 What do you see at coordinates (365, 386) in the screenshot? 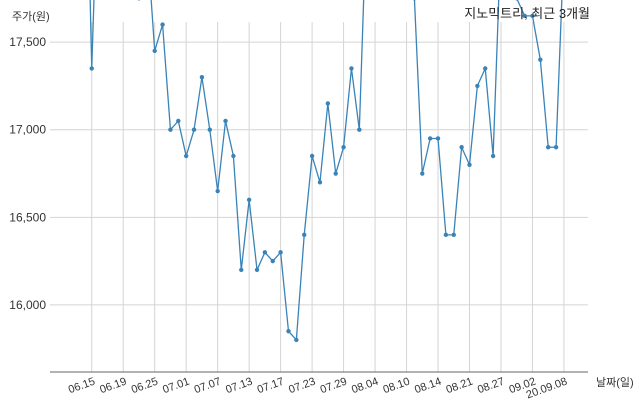
I see `x-tick-label: 08.04` at bounding box center [365, 386].